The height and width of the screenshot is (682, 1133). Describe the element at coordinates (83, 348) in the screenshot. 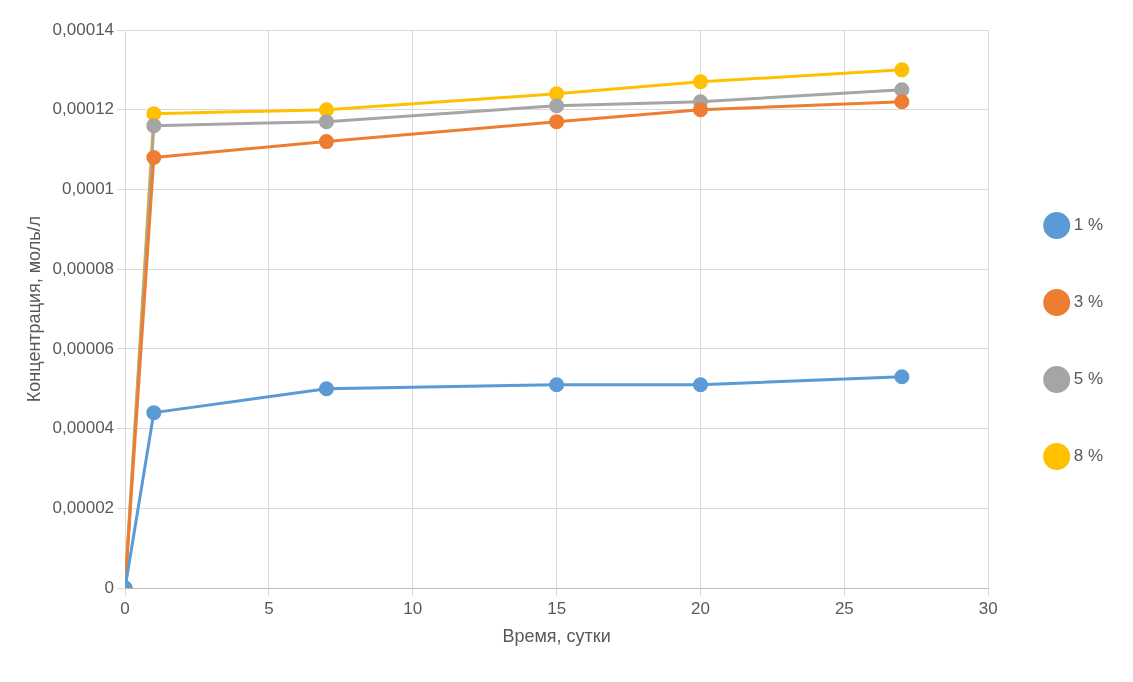

I see `y-tick-label: 0,00006` at that location.